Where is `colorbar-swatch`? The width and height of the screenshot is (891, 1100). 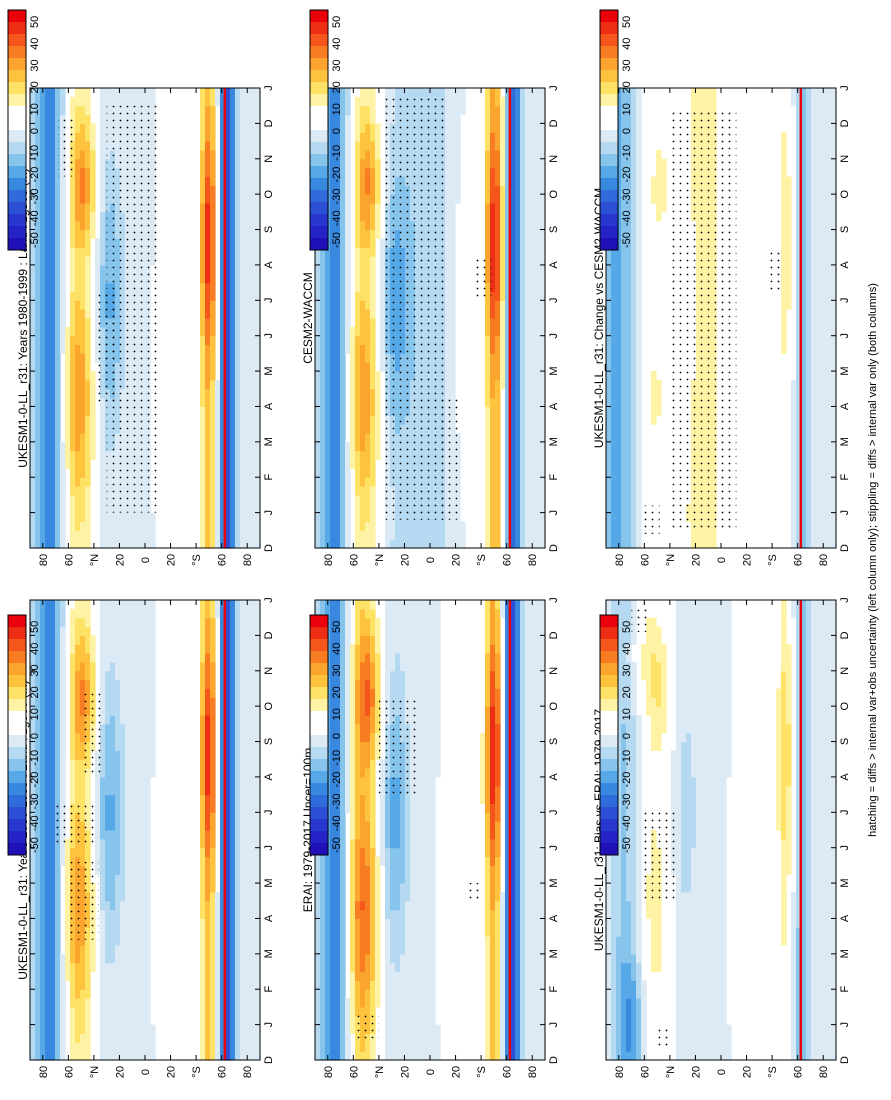
colorbar-swatch is located at coordinates (17, 52).